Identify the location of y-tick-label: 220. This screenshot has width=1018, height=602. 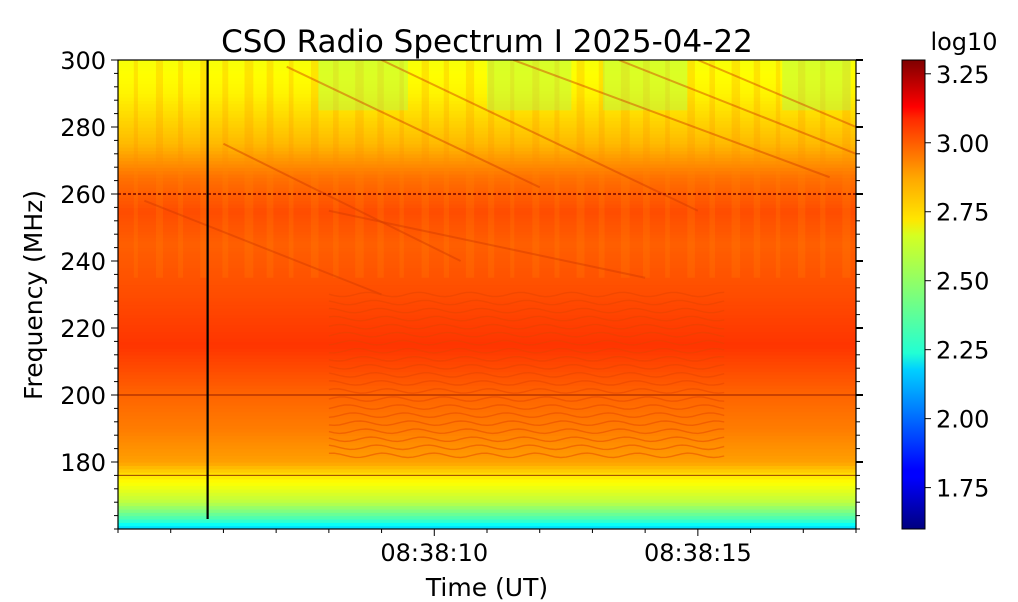
(83, 329).